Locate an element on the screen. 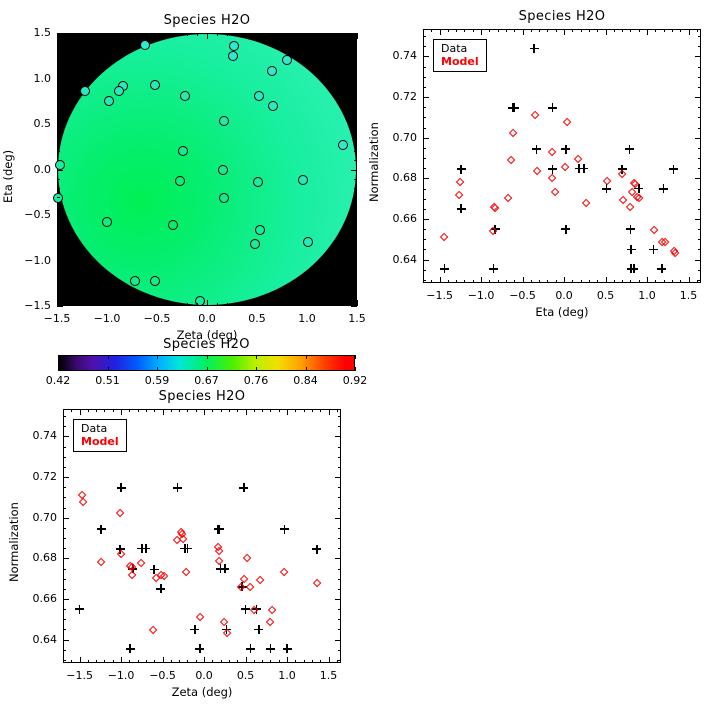 The width and height of the screenshot is (720, 720). eta-ytick: 0.64 is located at coordinates (405, 259).